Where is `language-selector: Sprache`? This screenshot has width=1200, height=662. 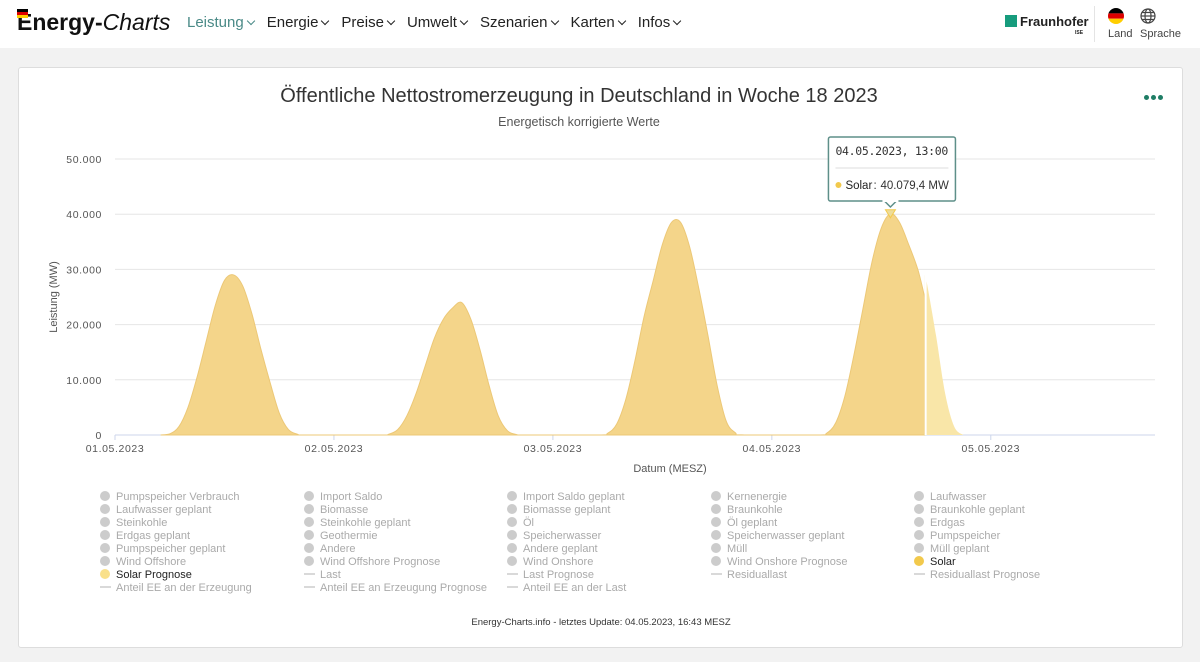 language-selector: Sprache is located at coordinates (1160, 24).